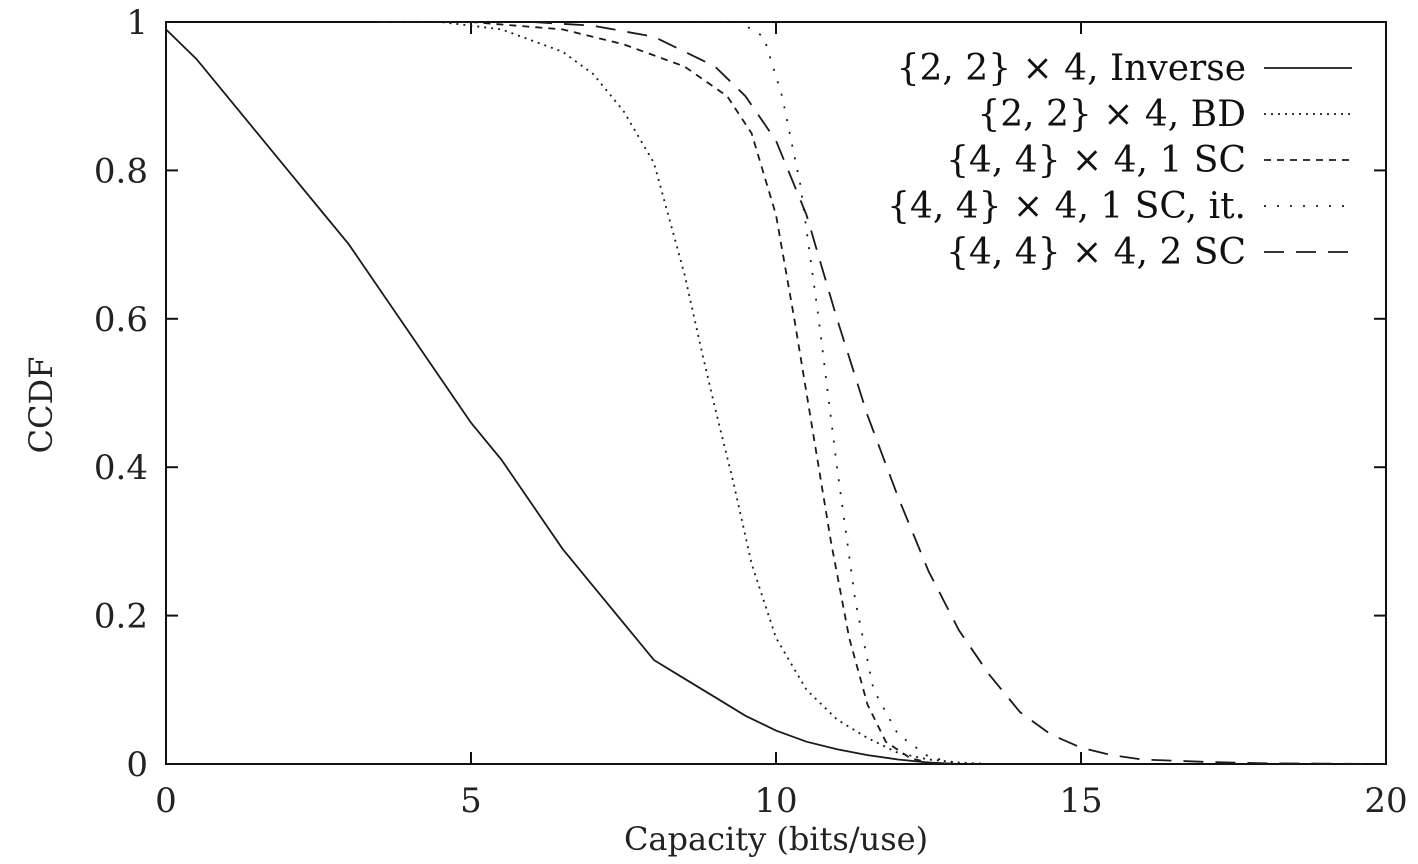 The width and height of the screenshot is (1418, 864). Describe the element at coordinates (1096, 252) in the screenshot. I see `legend-label-5: {4, 4} × 4, 2 SC` at that location.